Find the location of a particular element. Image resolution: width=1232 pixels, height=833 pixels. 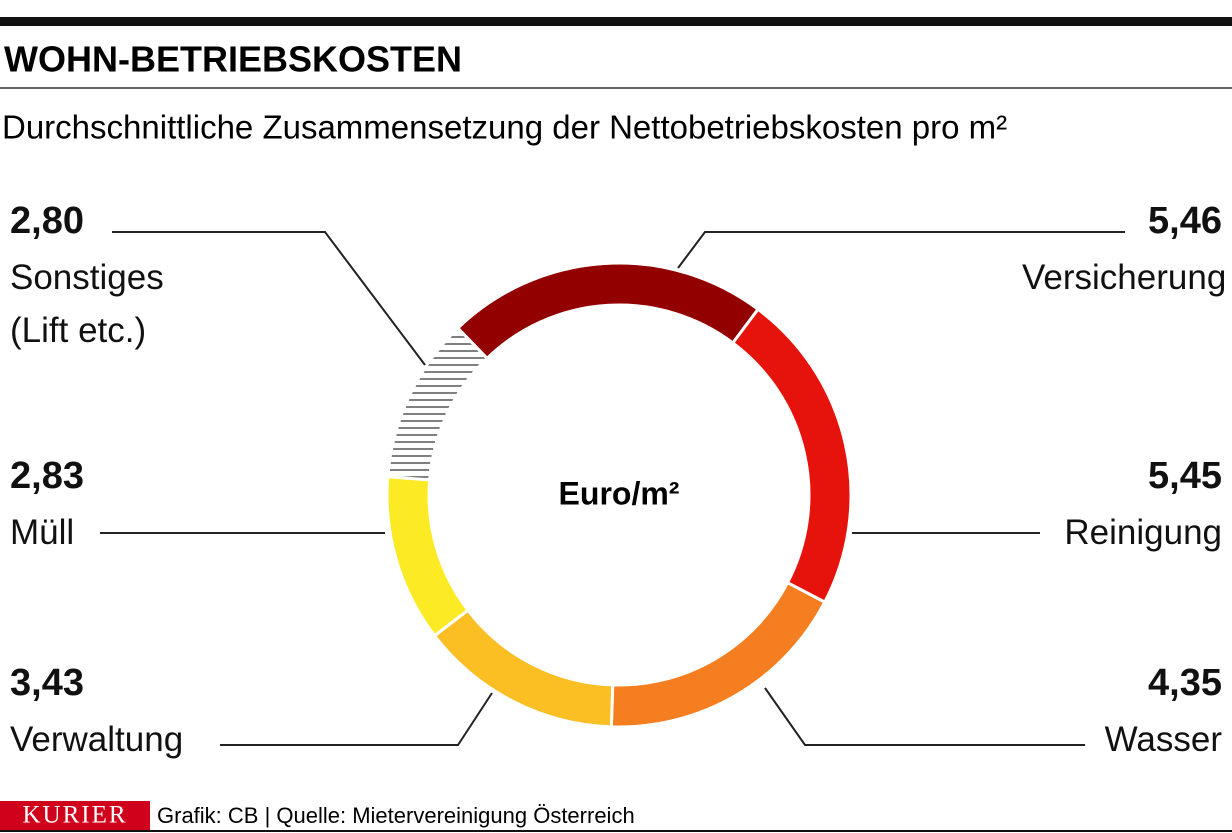

logo-box is located at coordinates (75, 815).